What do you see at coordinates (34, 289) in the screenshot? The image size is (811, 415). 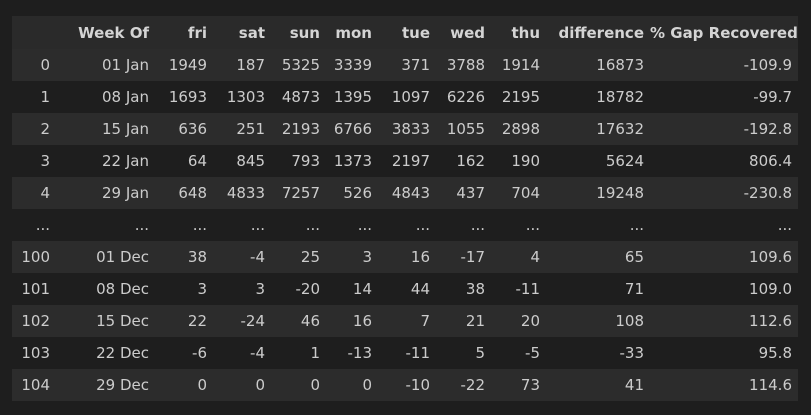 I see `cell-row-index: 101` at bounding box center [34, 289].